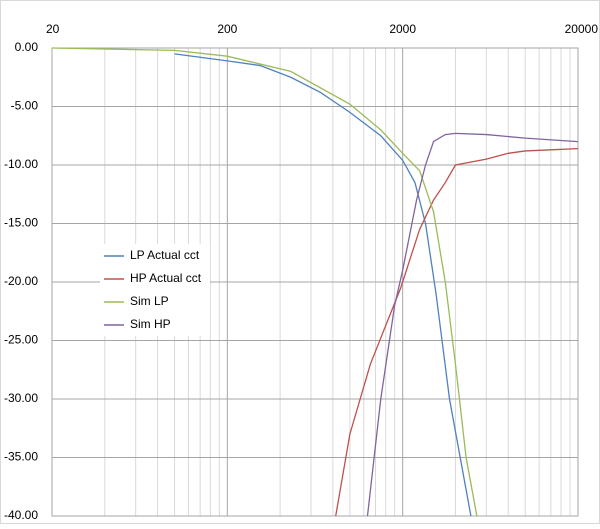 The height and width of the screenshot is (529, 600). Describe the element at coordinates (21, 281) in the screenshot. I see `y-tick-label: -20.00` at that location.